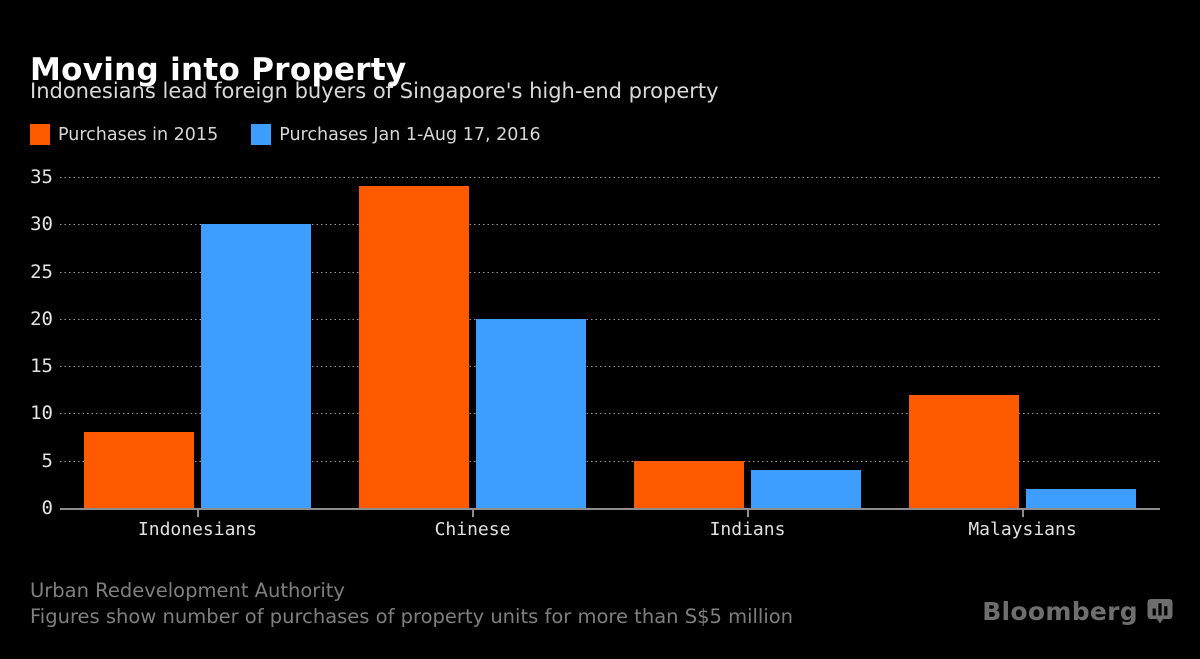  What do you see at coordinates (218, 69) in the screenshot?
I see `page-title: Moving into Property` at bounding box center [218, 69].